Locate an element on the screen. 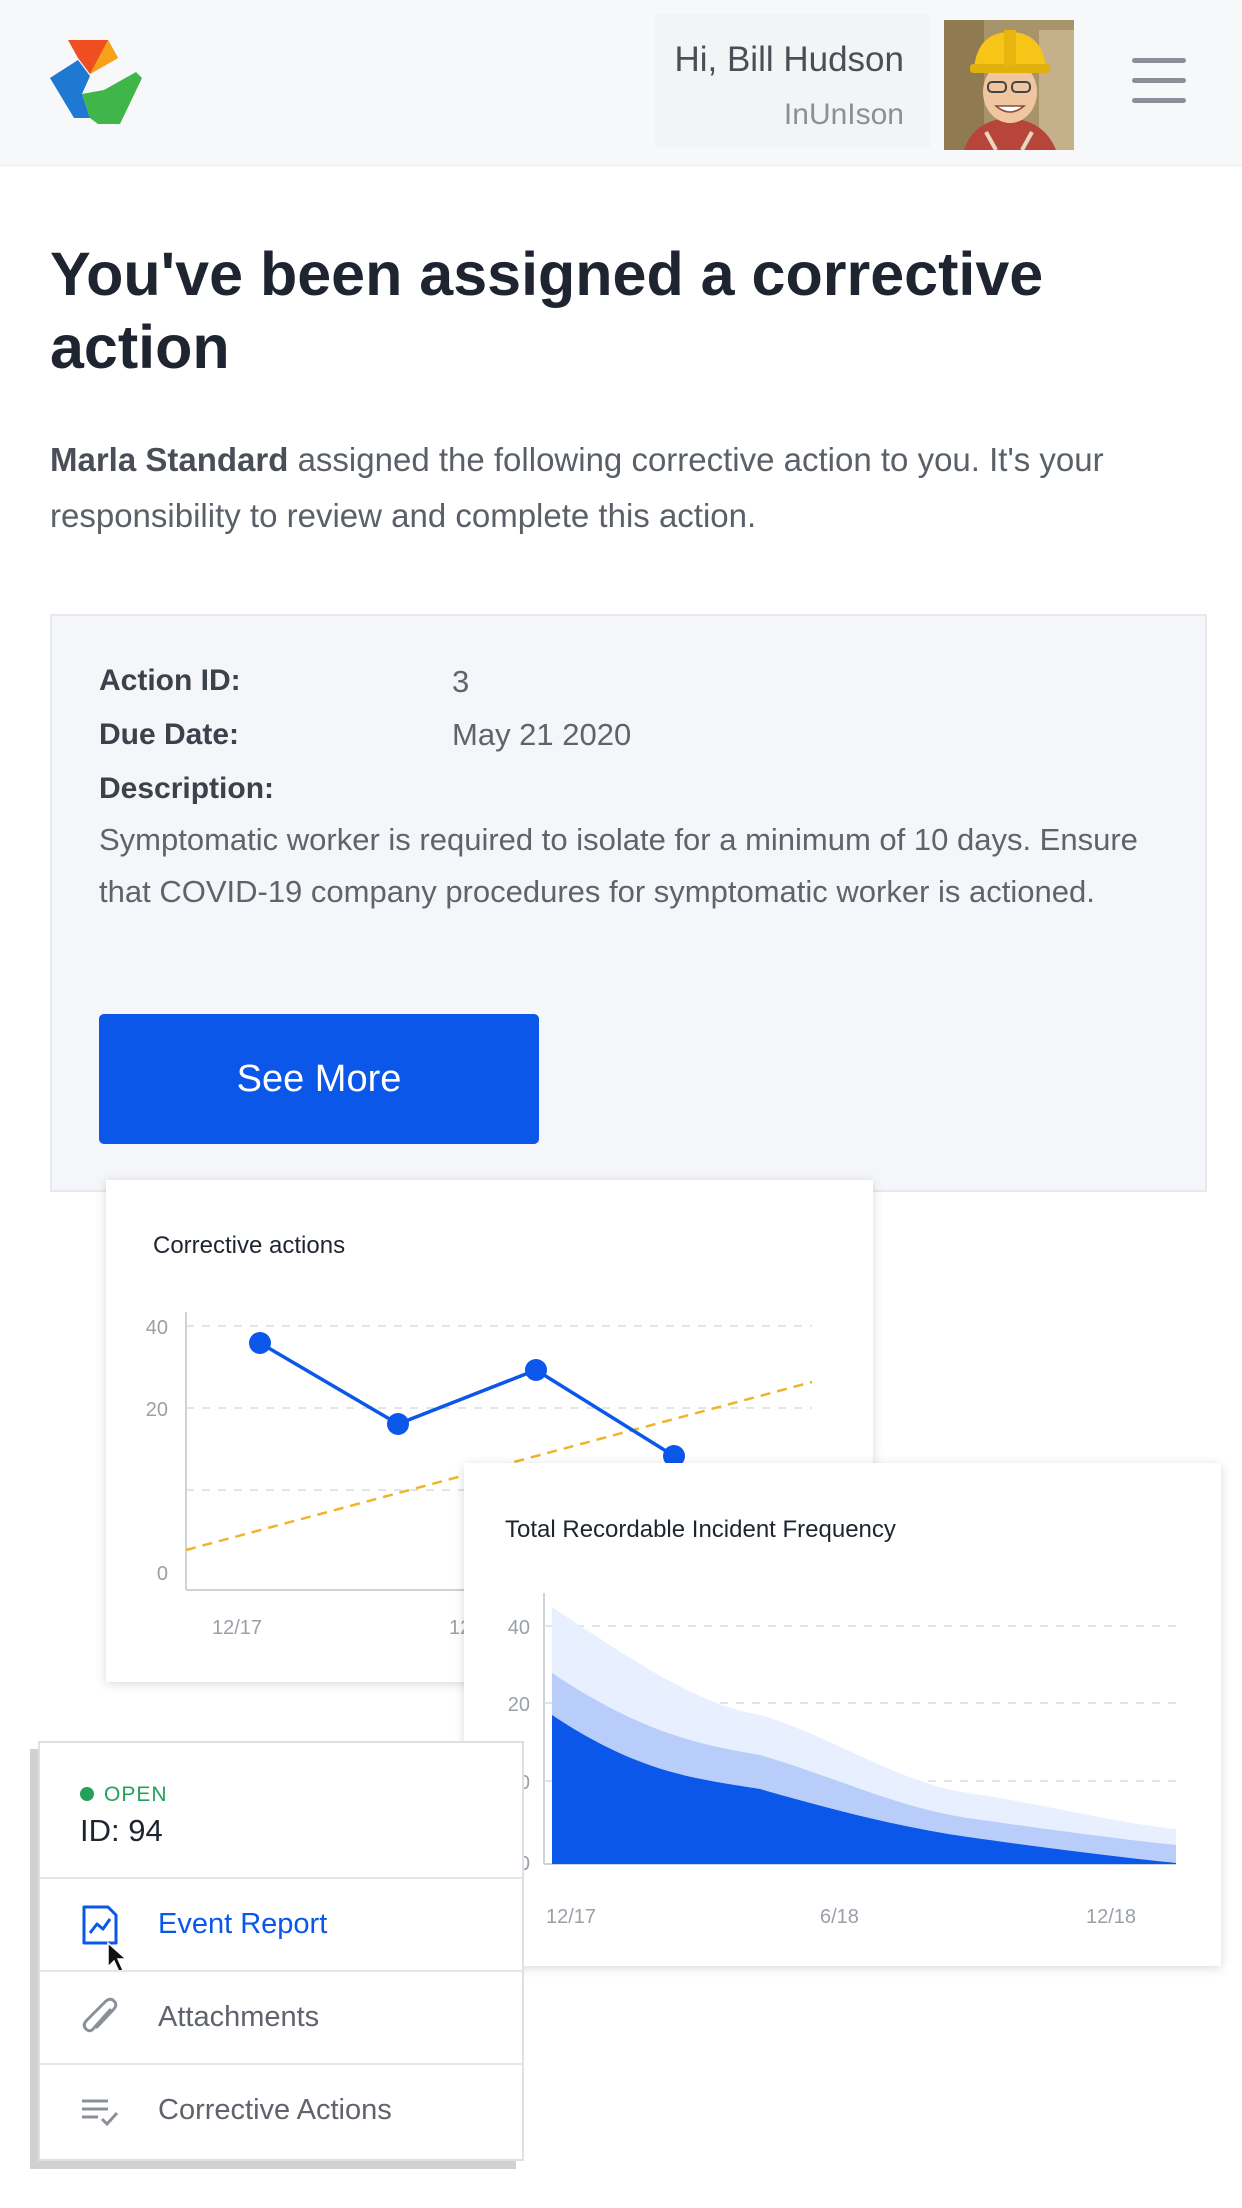 This screenshot has height=2208, width=1242. nav-item-attachments: Attachments is located at coordinates (281, 2016).